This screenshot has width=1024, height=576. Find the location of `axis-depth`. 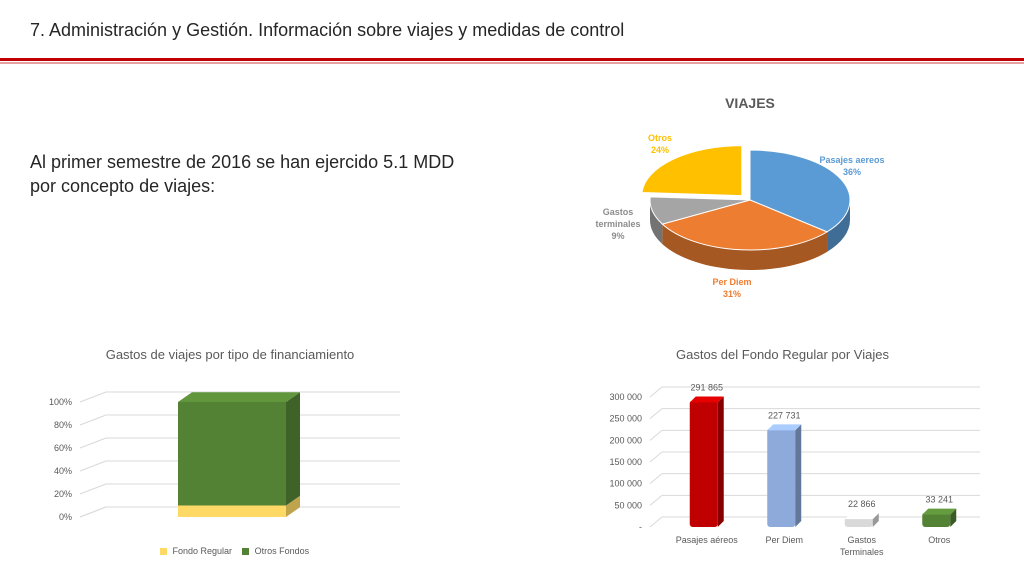

axis-depth is located at coordinates (93, 512).